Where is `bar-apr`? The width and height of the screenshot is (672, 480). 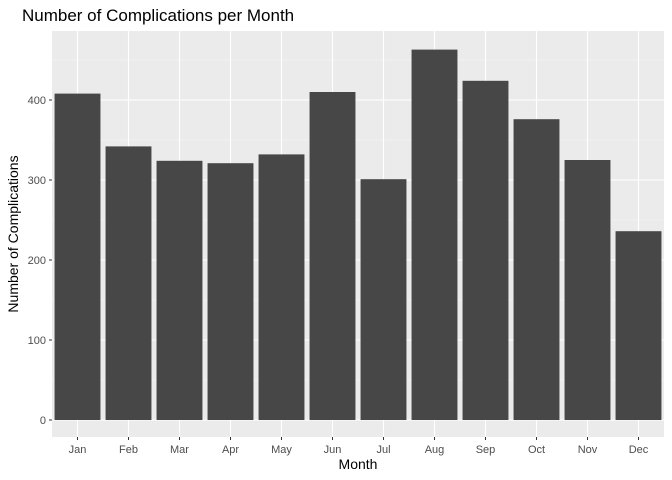
bar-apr is located at coordinates (230, 291).